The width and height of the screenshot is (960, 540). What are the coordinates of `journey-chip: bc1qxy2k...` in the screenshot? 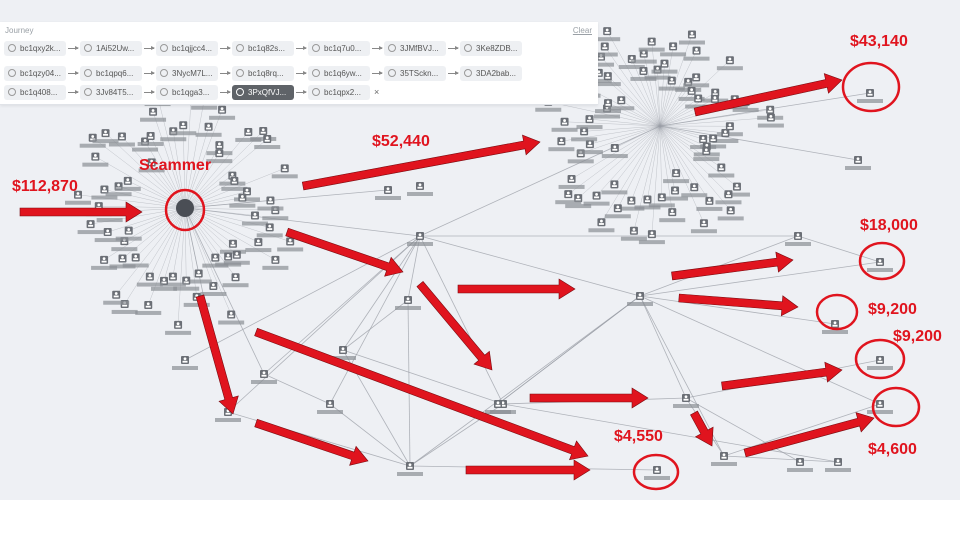 It's located at (35, 48).